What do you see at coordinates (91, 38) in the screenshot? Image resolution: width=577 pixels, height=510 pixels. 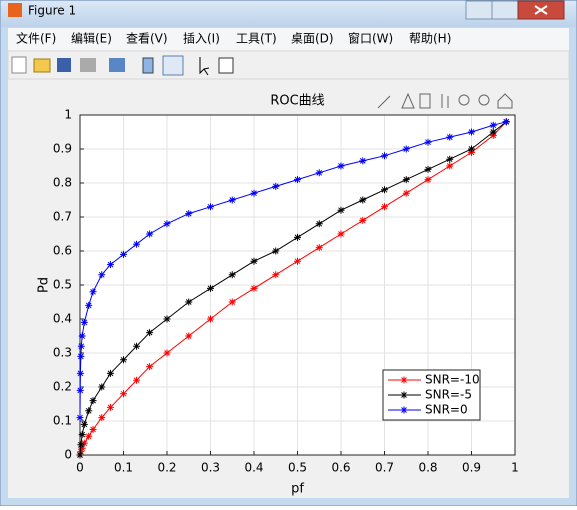 I see `menu-item: 编辑(E)` at bounding box center [91, 38].